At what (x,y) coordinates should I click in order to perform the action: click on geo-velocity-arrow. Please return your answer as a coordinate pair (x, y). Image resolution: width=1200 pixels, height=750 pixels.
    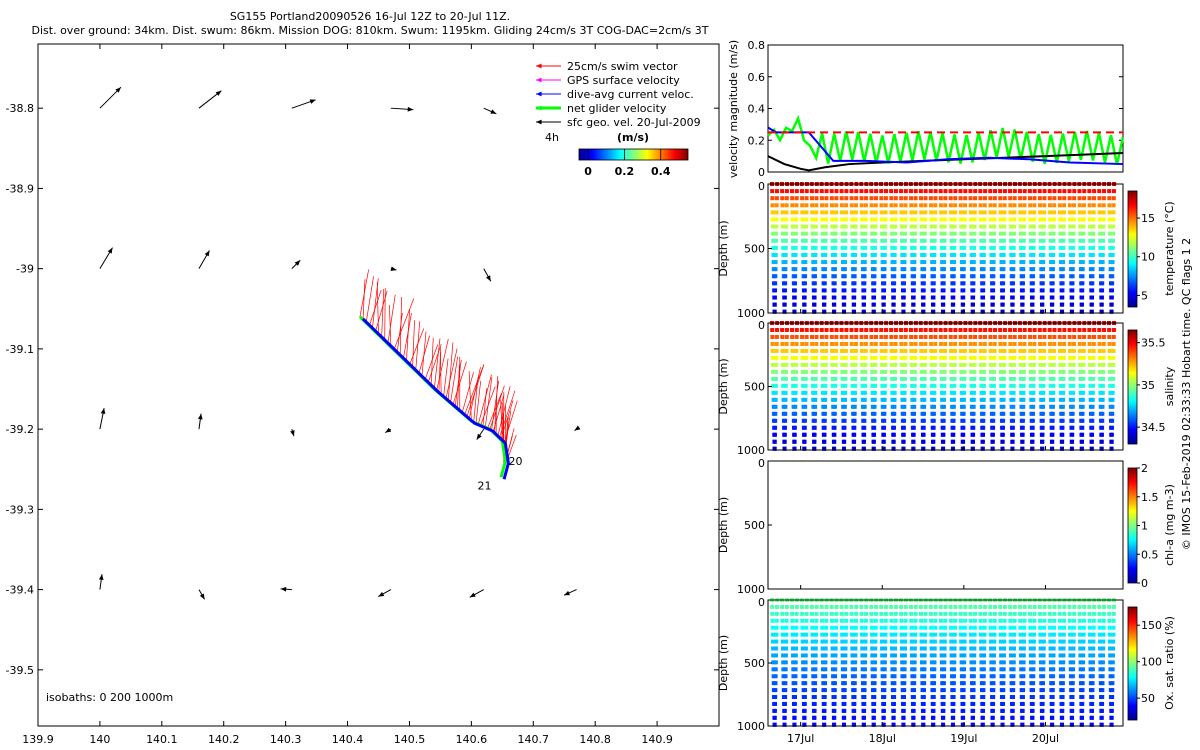
    Looking at the image, I should click on (385, 593).